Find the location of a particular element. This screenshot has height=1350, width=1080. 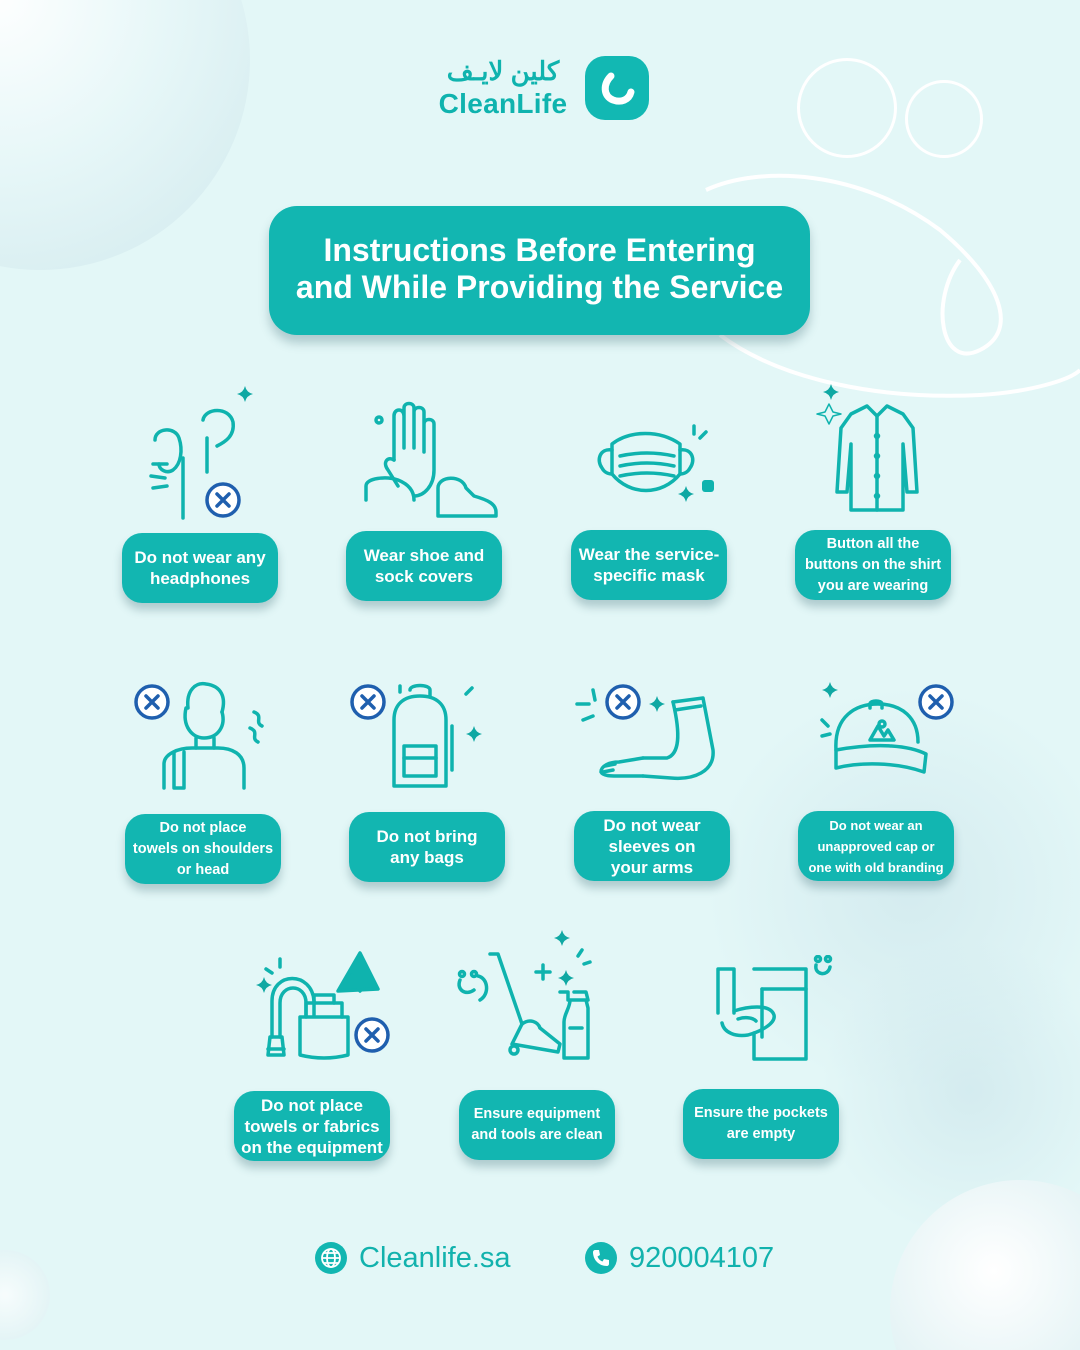

instruction-text: specific mask is located at coordinates (649, 575).